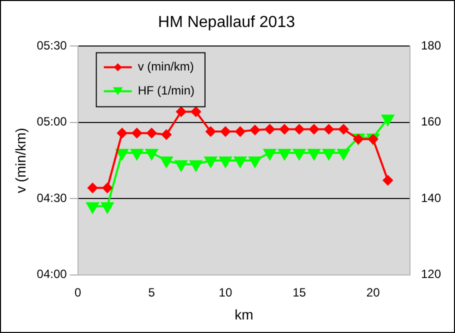 This screenshot has width=455, height=333. Describe the element at coordinates (244, 314) in the screenshot. I see `x-axis-title: km` at that location.